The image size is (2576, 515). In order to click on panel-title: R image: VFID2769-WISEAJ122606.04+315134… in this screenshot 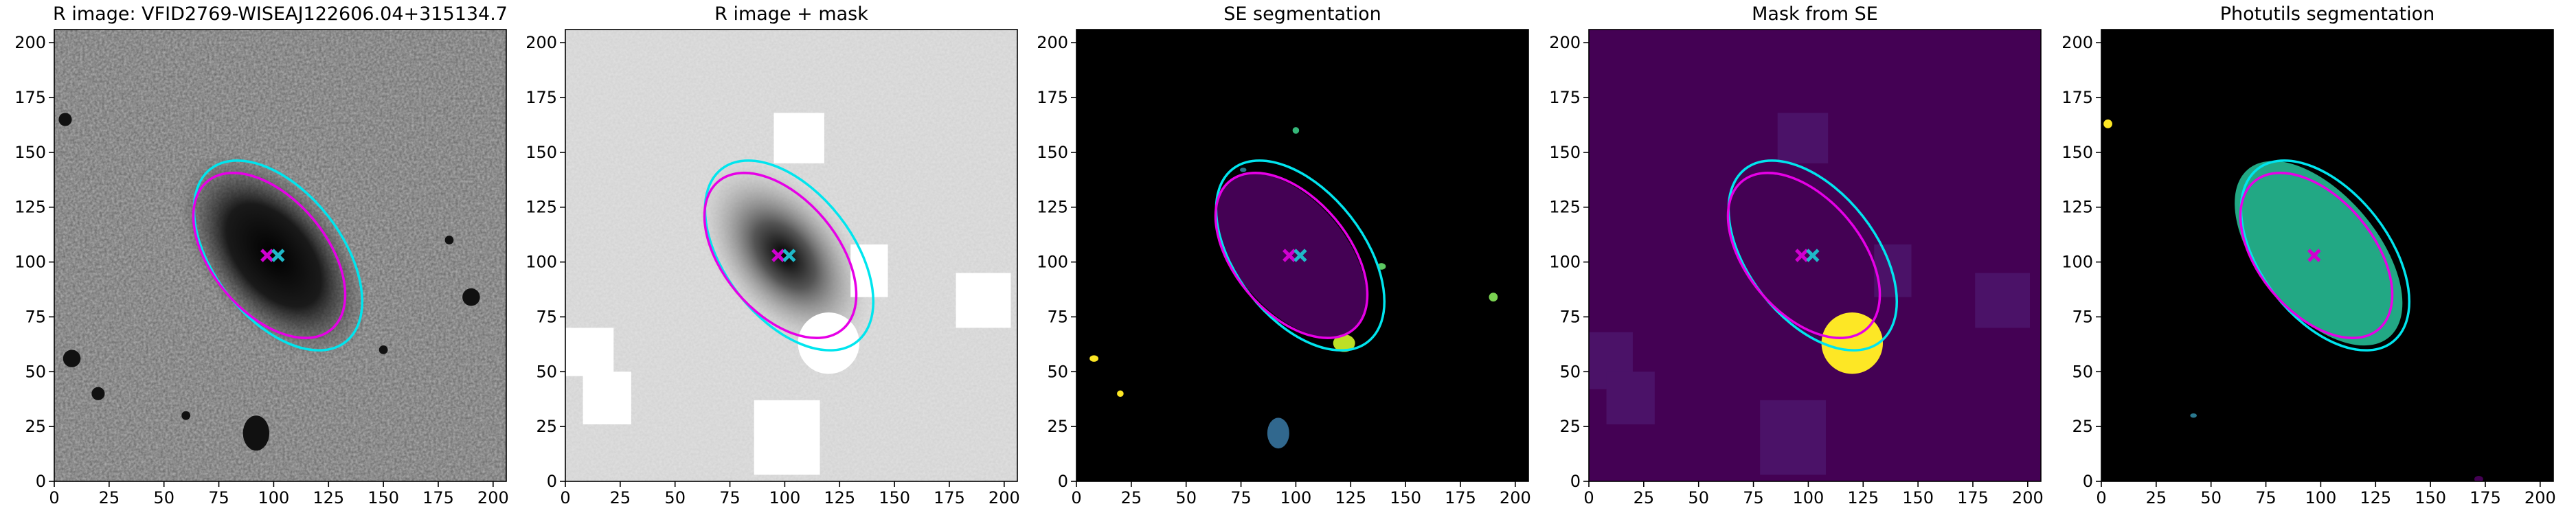, I will do `click(280, 14)`.